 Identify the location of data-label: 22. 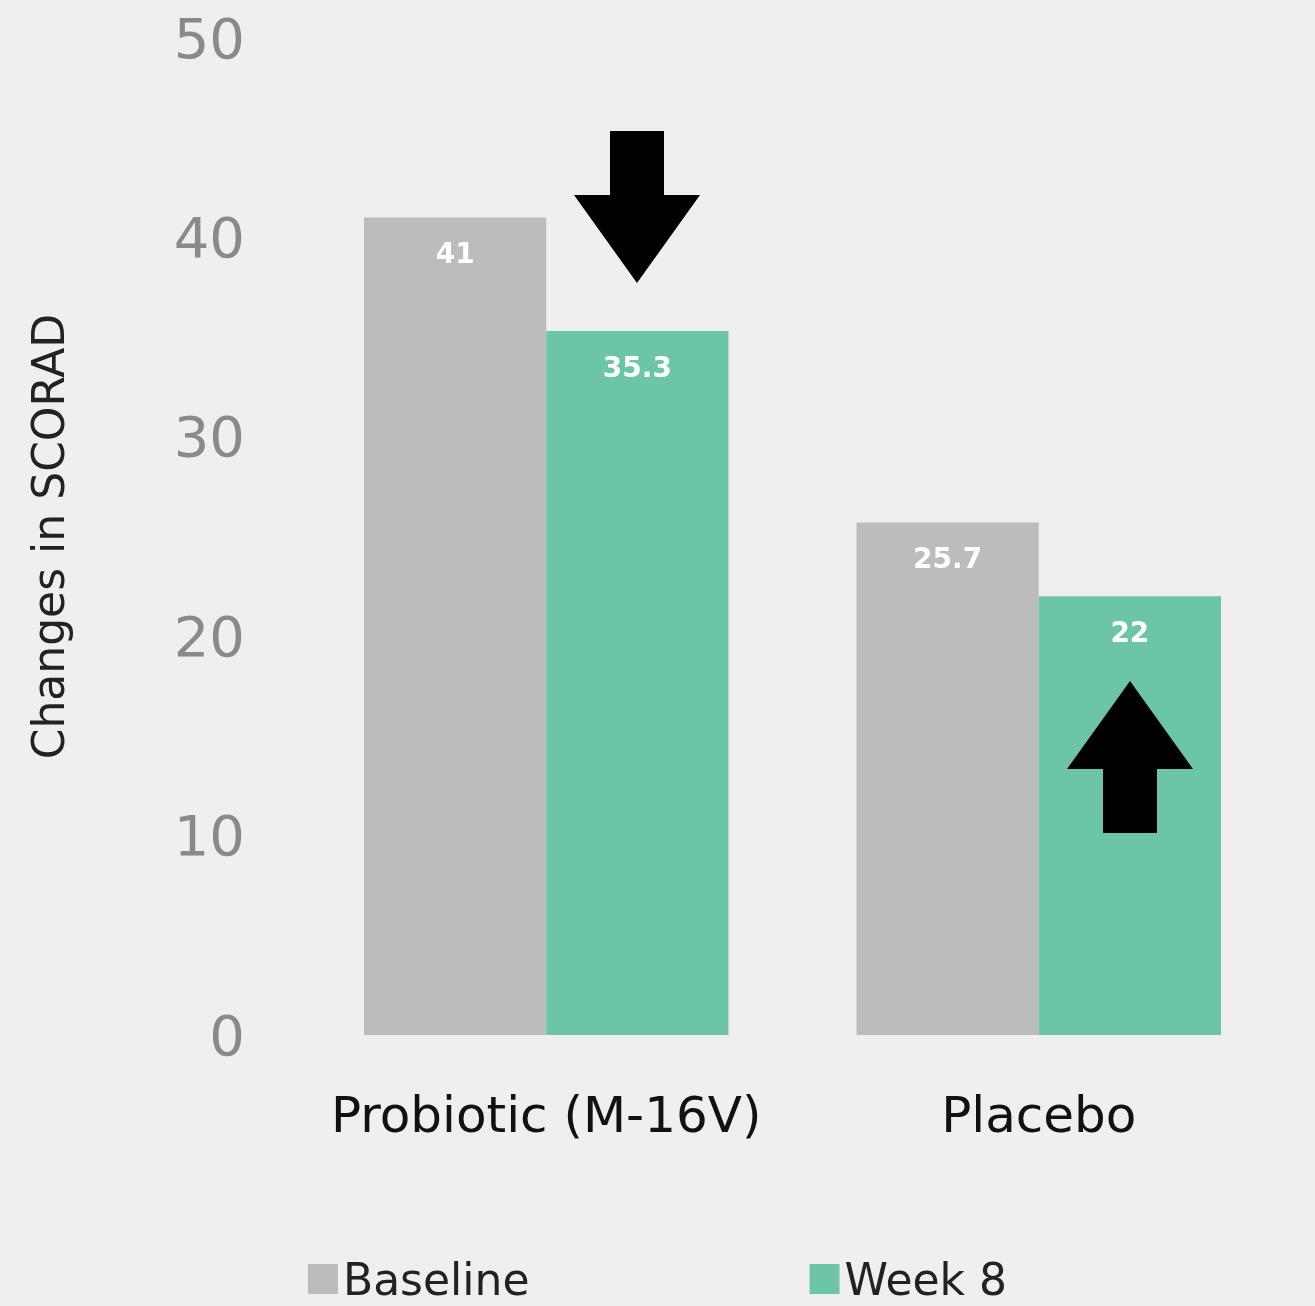
(1130, 632).